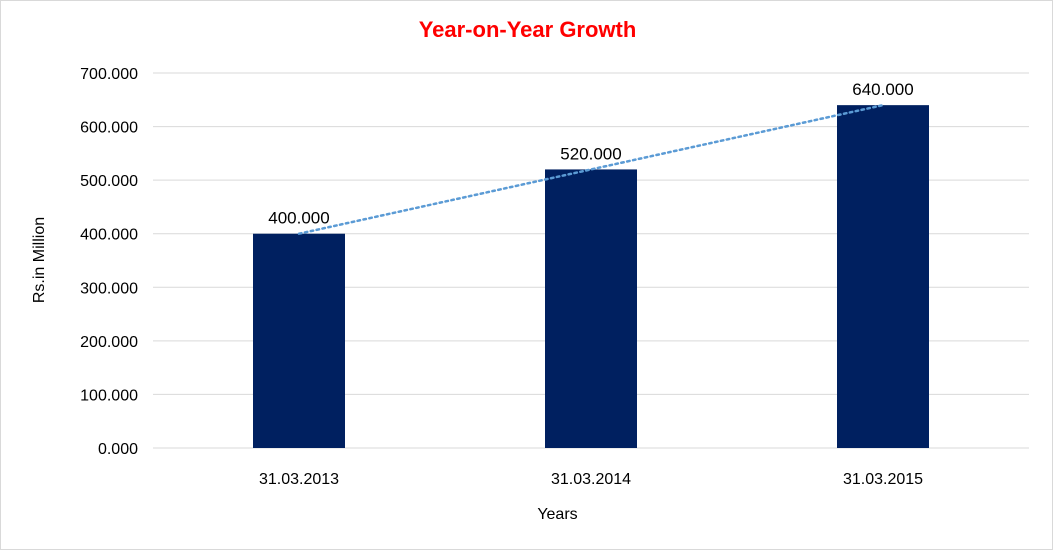  What do you see at coordinates (109, 181) in the screenshot?
I see `y-tick-label: 500.000` at bounding box center [109, 181].